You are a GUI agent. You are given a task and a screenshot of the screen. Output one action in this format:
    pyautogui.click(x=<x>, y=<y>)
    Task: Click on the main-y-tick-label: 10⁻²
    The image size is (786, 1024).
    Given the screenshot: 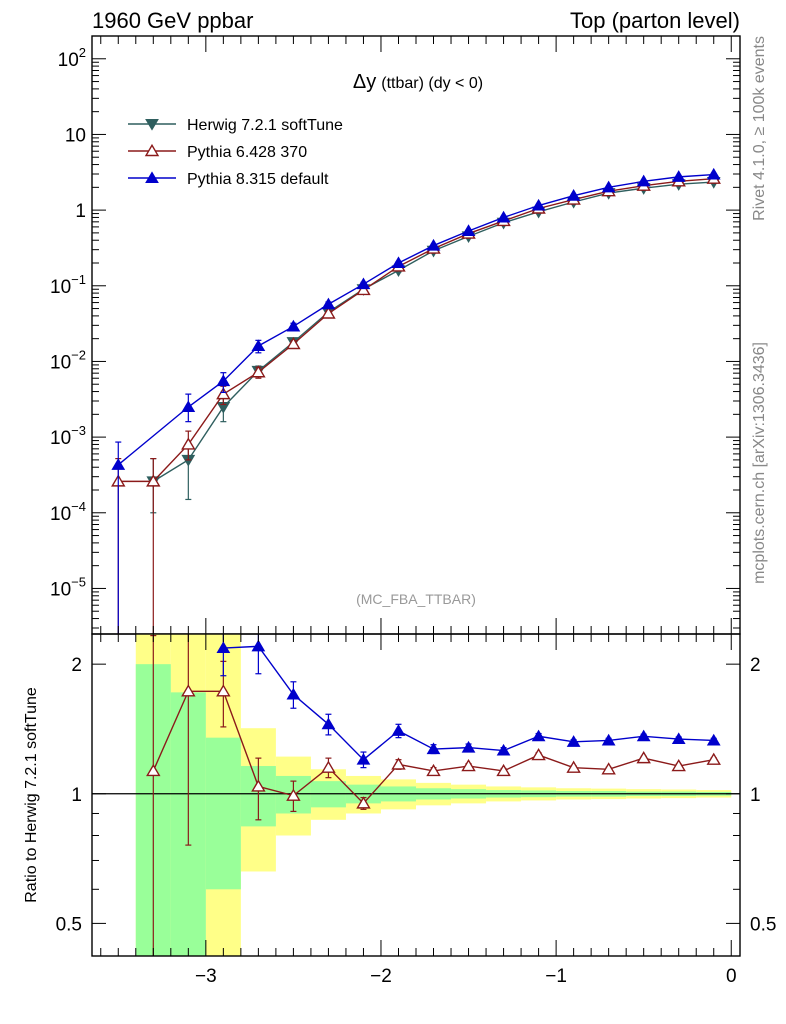 What is the action you would take?
    pyautogui.click(x=68, y=360)
    